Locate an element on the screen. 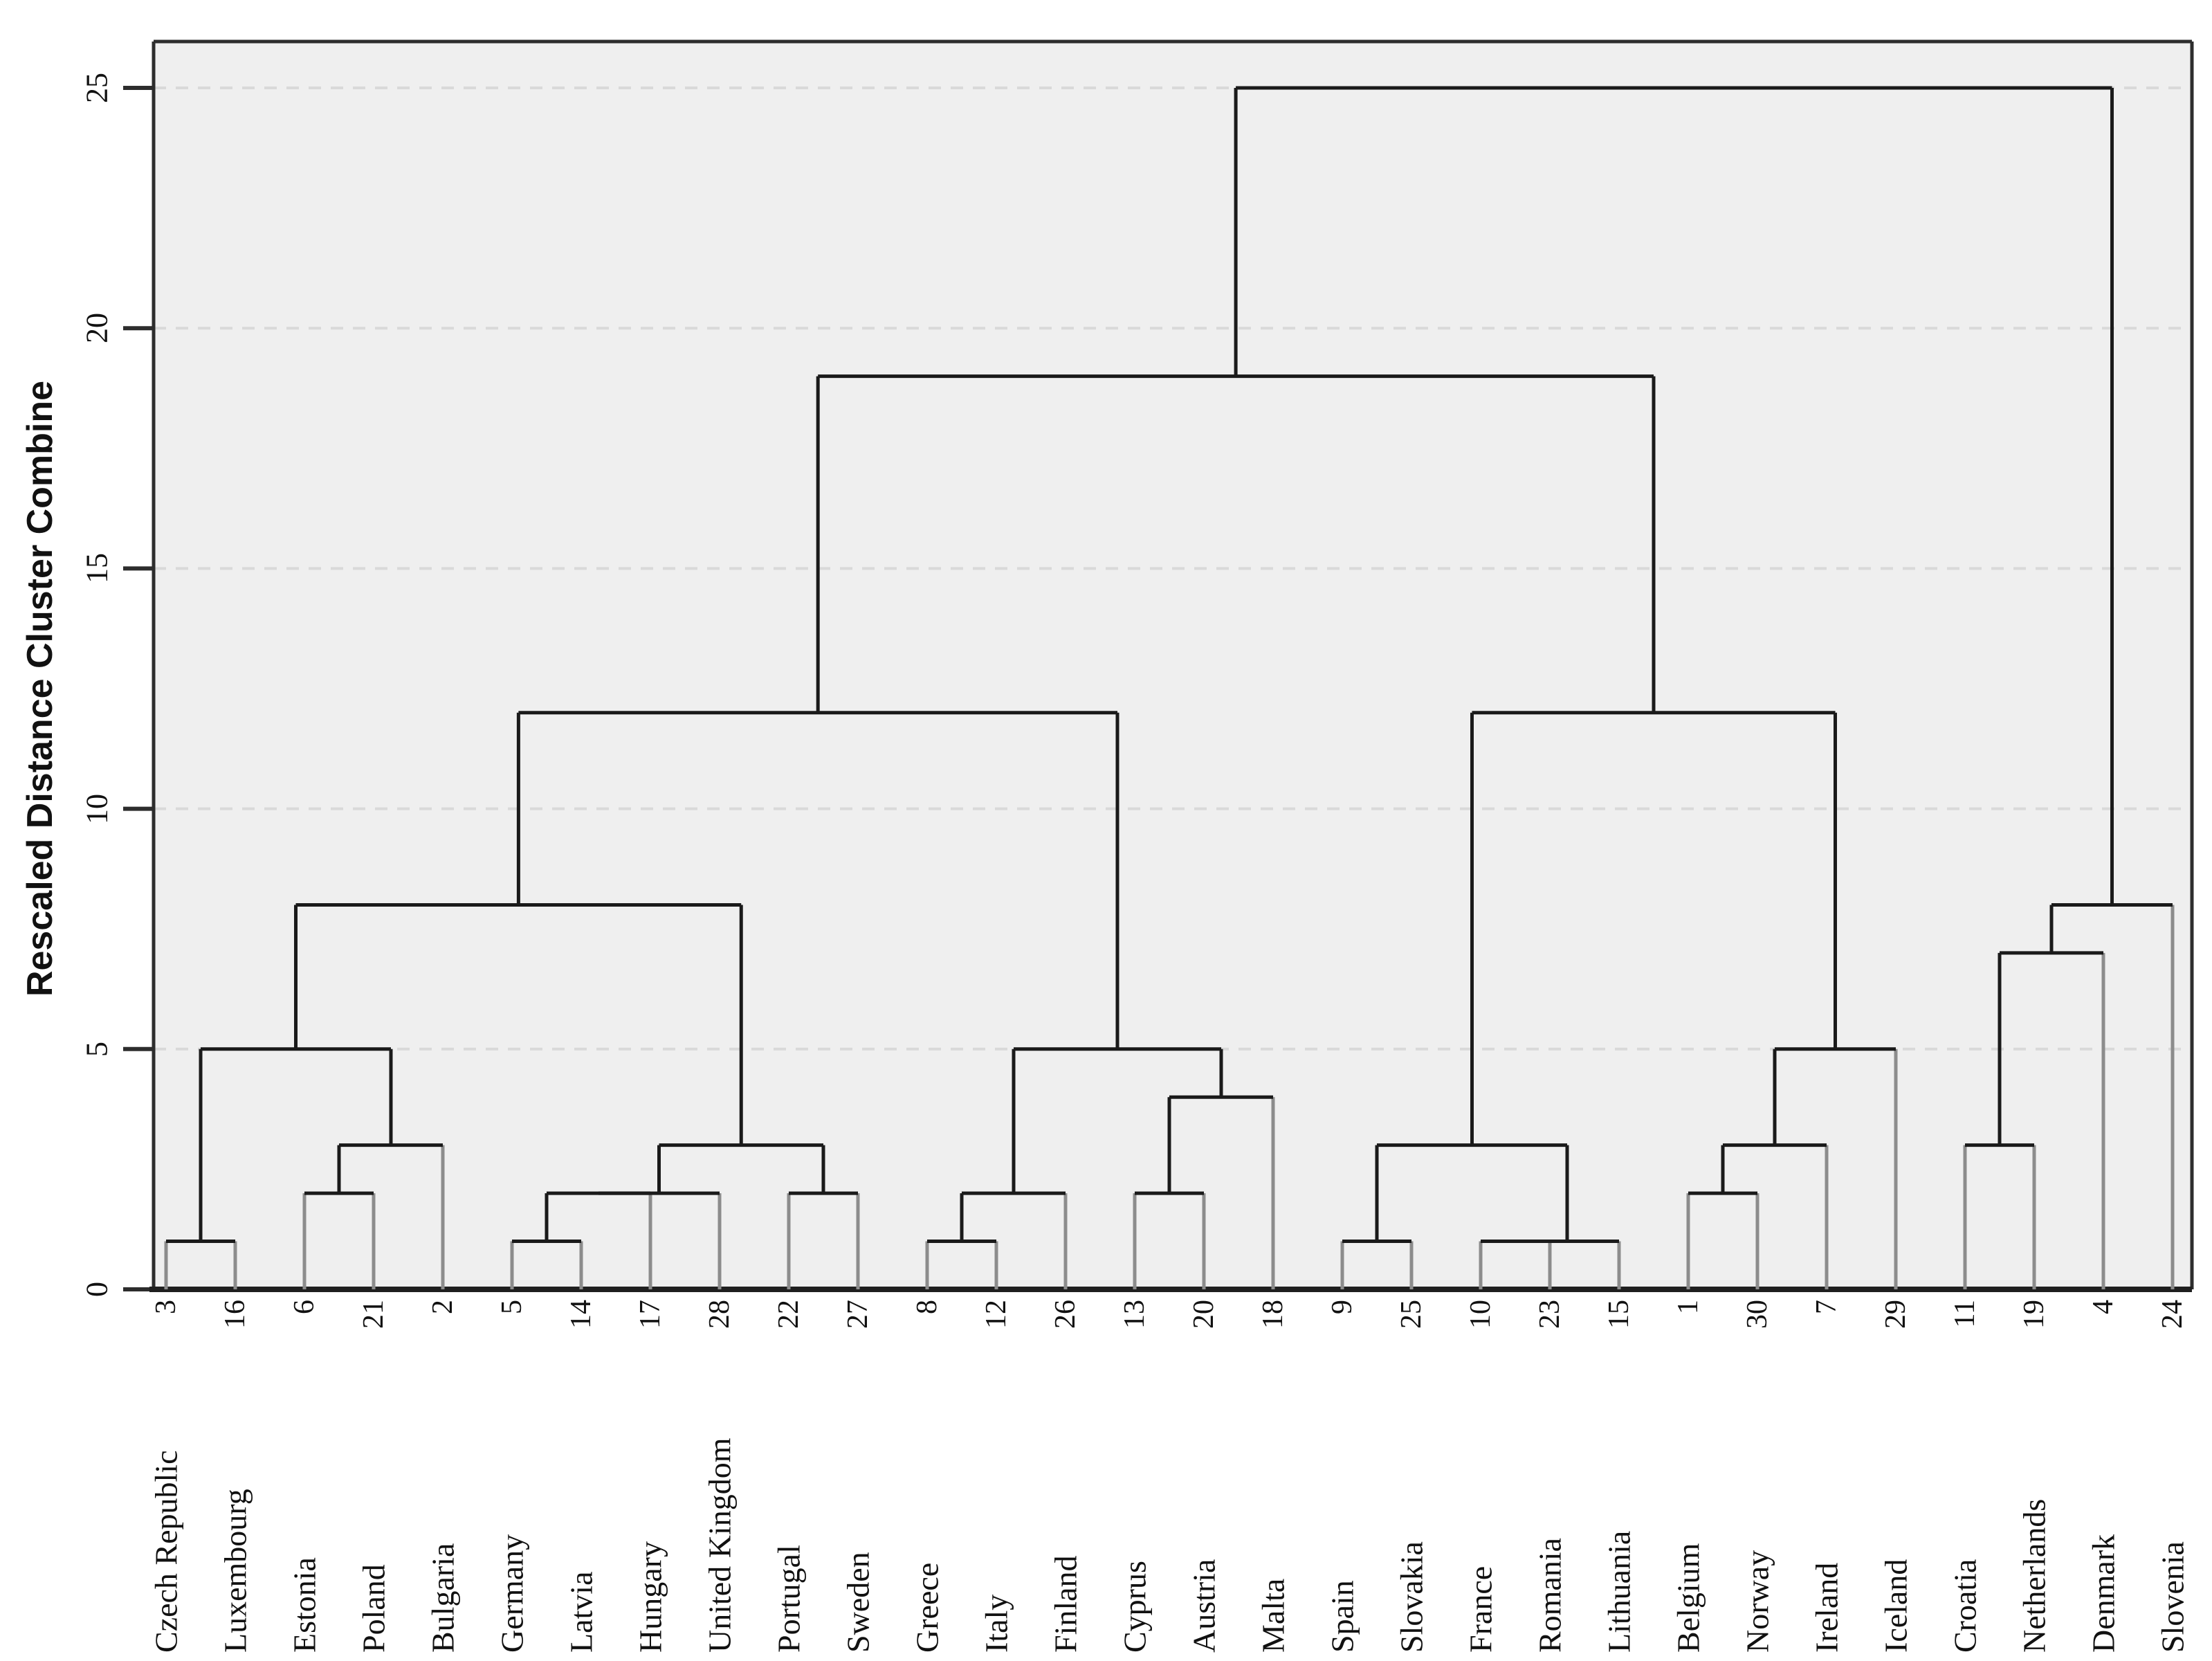  leaf-country-label: Greece is located at coordinates (927, 1608).